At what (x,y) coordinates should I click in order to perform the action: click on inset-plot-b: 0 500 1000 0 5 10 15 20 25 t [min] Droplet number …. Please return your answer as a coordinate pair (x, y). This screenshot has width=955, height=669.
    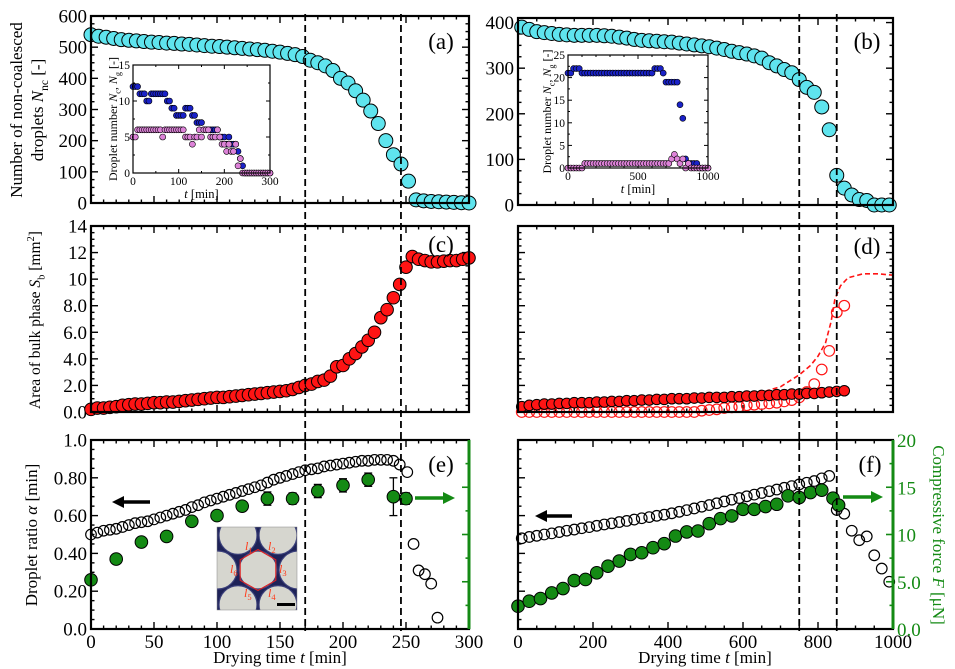
    Looking at the image, I should click on (630, 122).